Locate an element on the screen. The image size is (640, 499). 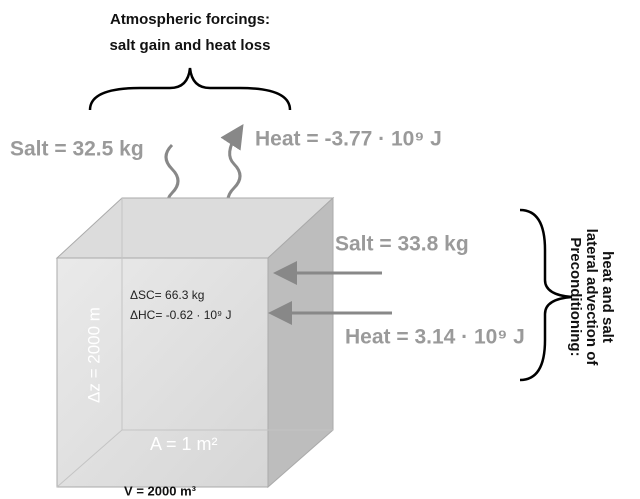
precond-line: lateral advection of is located at coordinates (591, 298).